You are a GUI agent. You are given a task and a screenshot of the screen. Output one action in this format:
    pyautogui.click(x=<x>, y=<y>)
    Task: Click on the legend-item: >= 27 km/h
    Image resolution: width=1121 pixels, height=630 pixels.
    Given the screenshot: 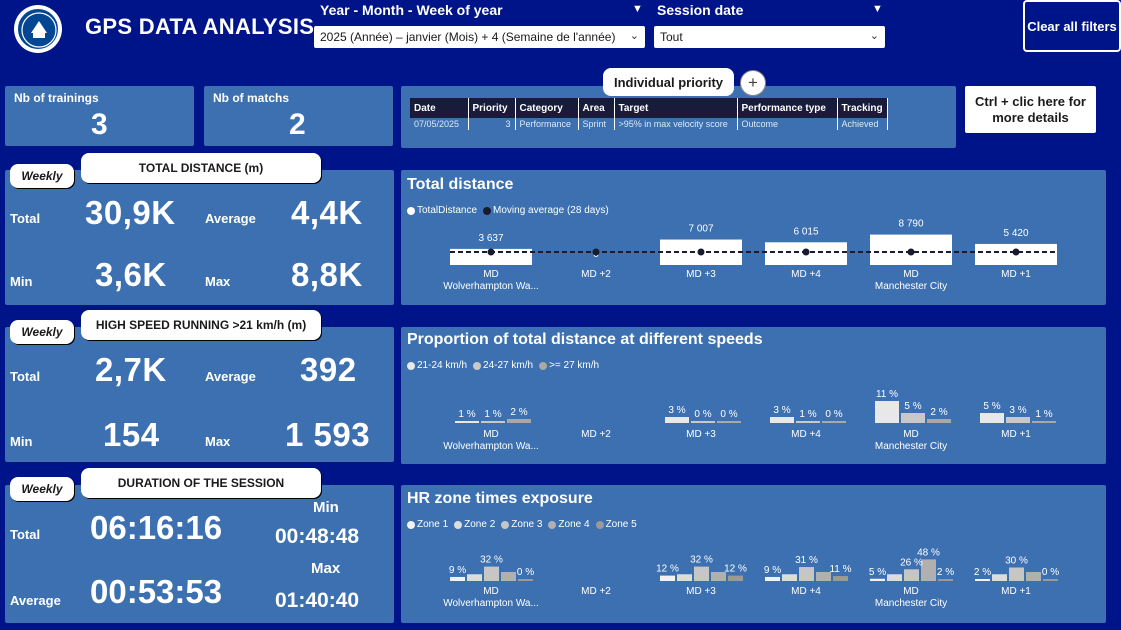 What is the action you would take?
    pyautogui.click(x=569, y=365)
    